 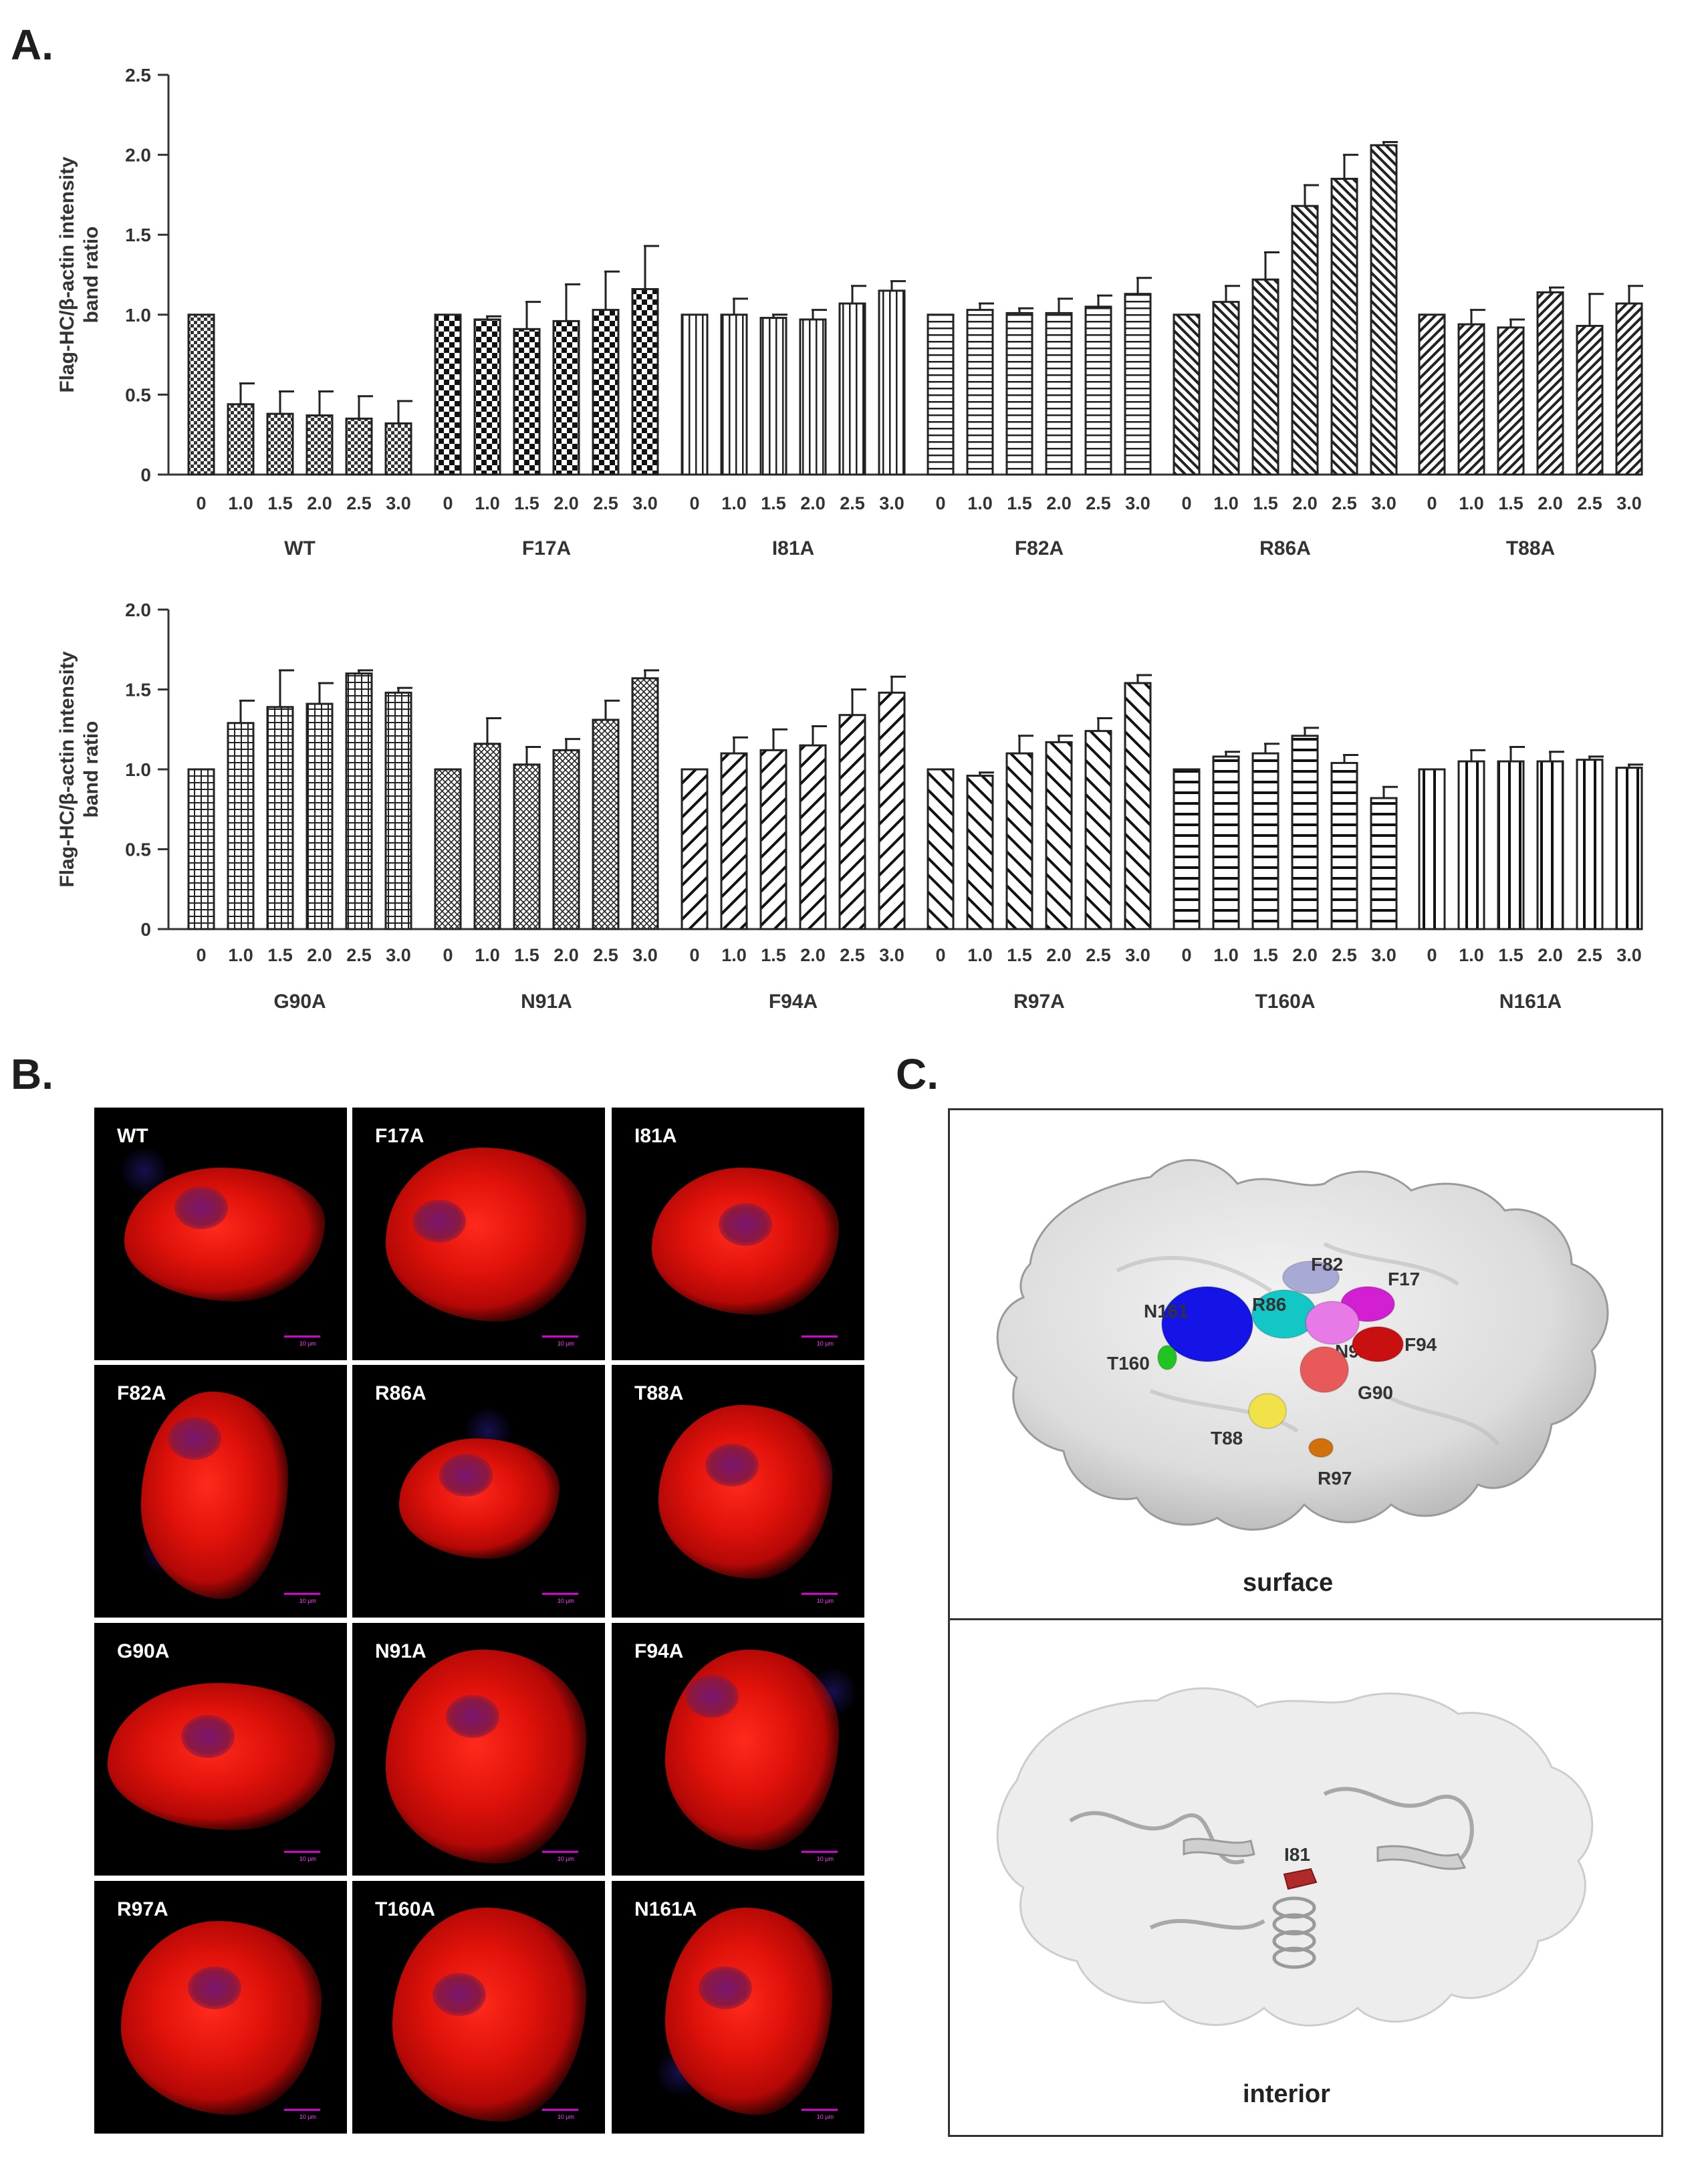 What do you see at coordinates (400, 1136) in the screenshot?
I see `micrograph-label: F17A` at bounding box center [400, 1136].